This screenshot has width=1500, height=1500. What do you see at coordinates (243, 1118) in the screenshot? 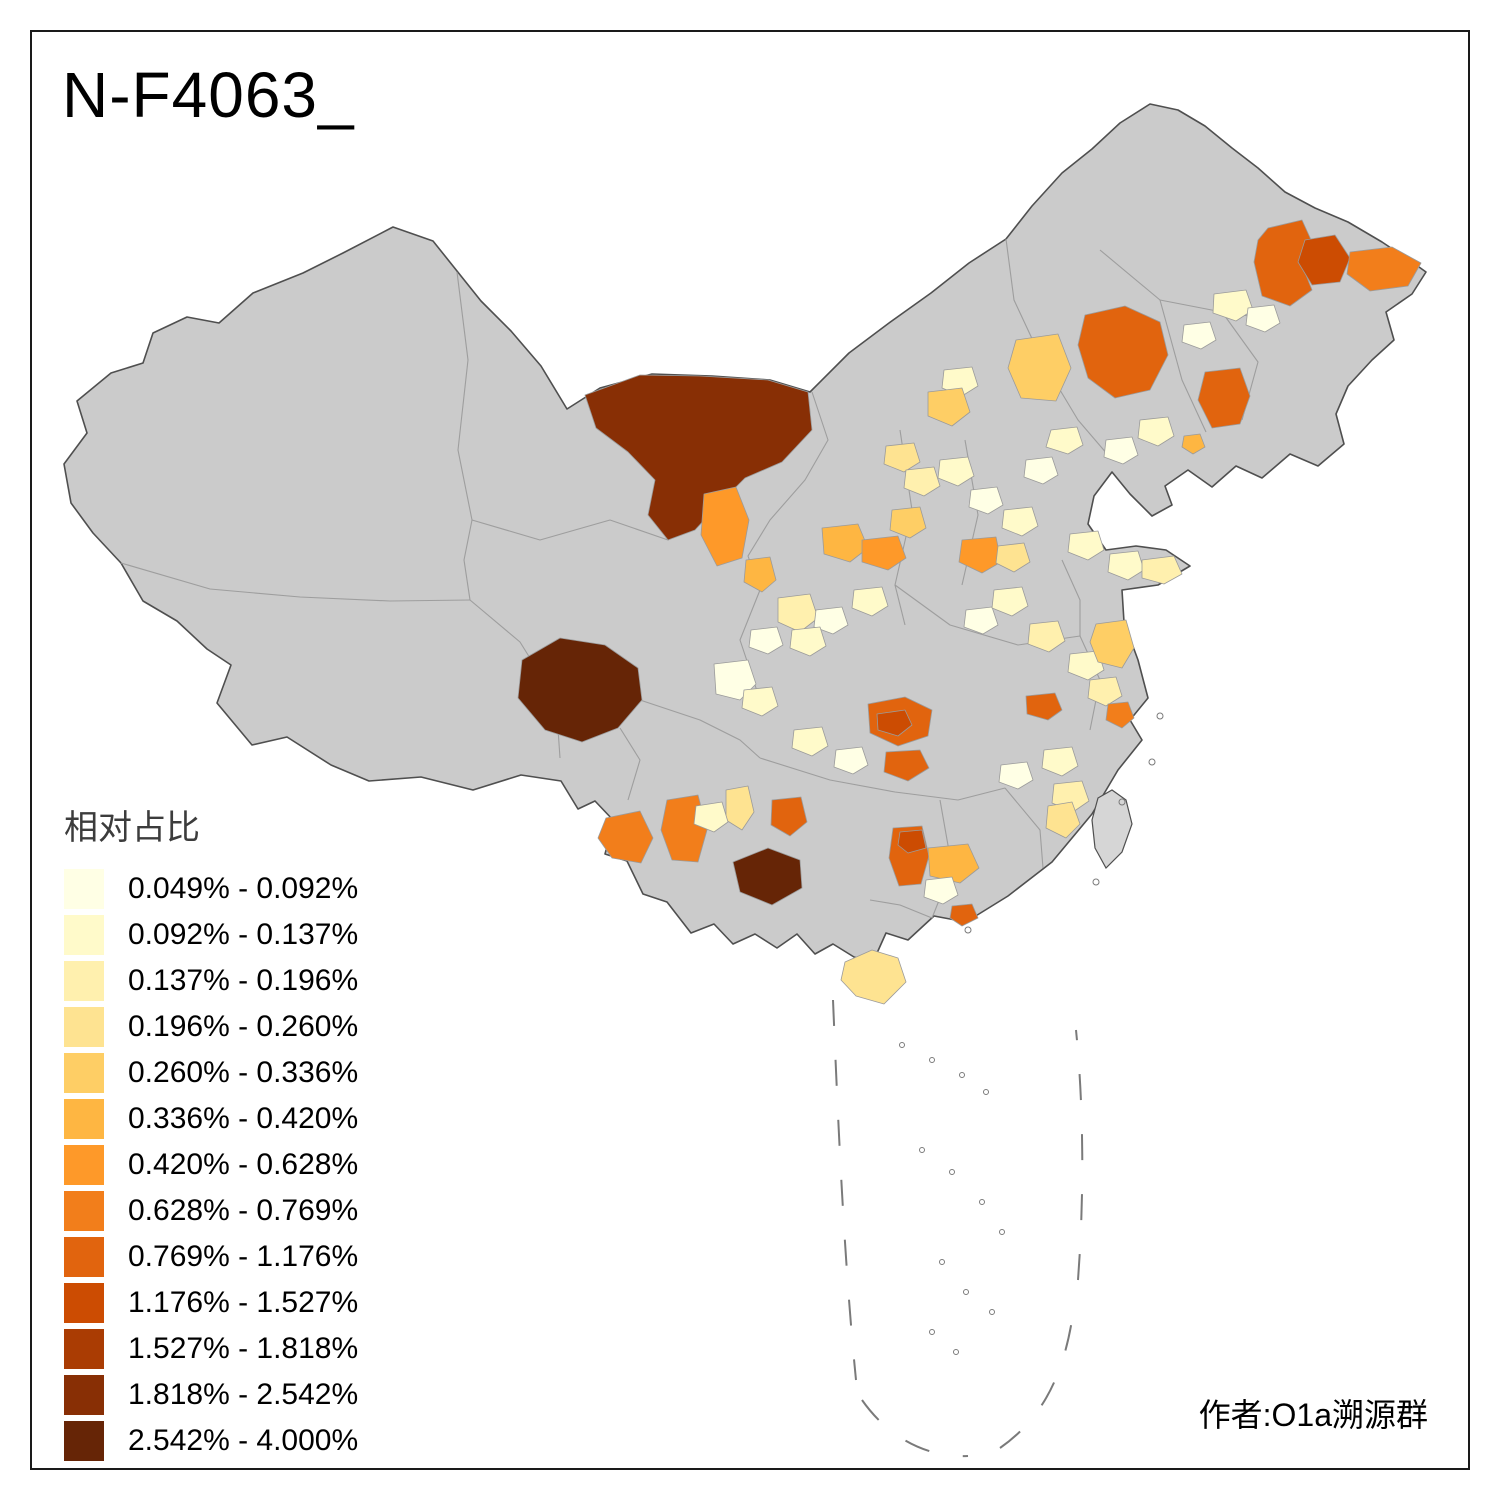
I see `legend-label: 0.336% - 0.420%` at bounding box center [243, 1118].